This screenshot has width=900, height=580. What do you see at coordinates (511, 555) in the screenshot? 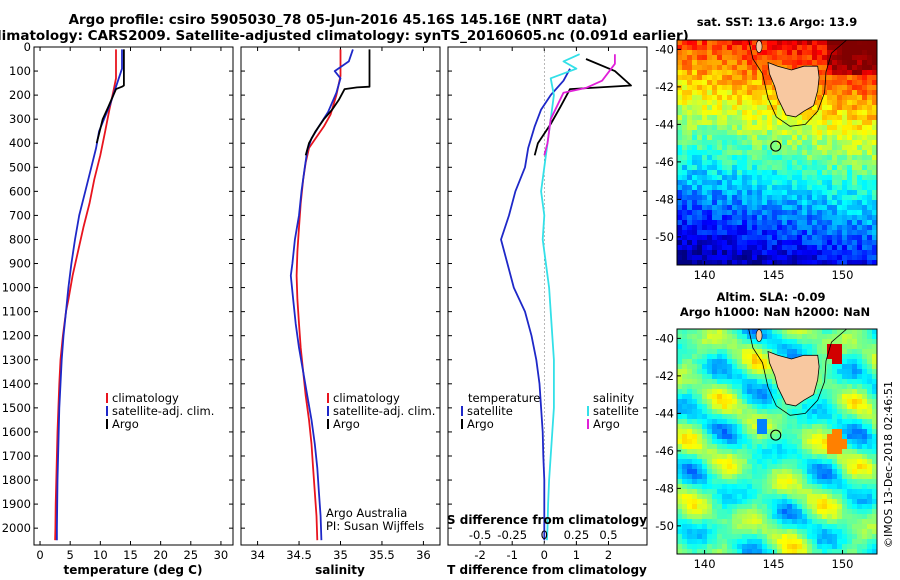
I see `x-tick-label: -1` at bounding box center [511, 555].